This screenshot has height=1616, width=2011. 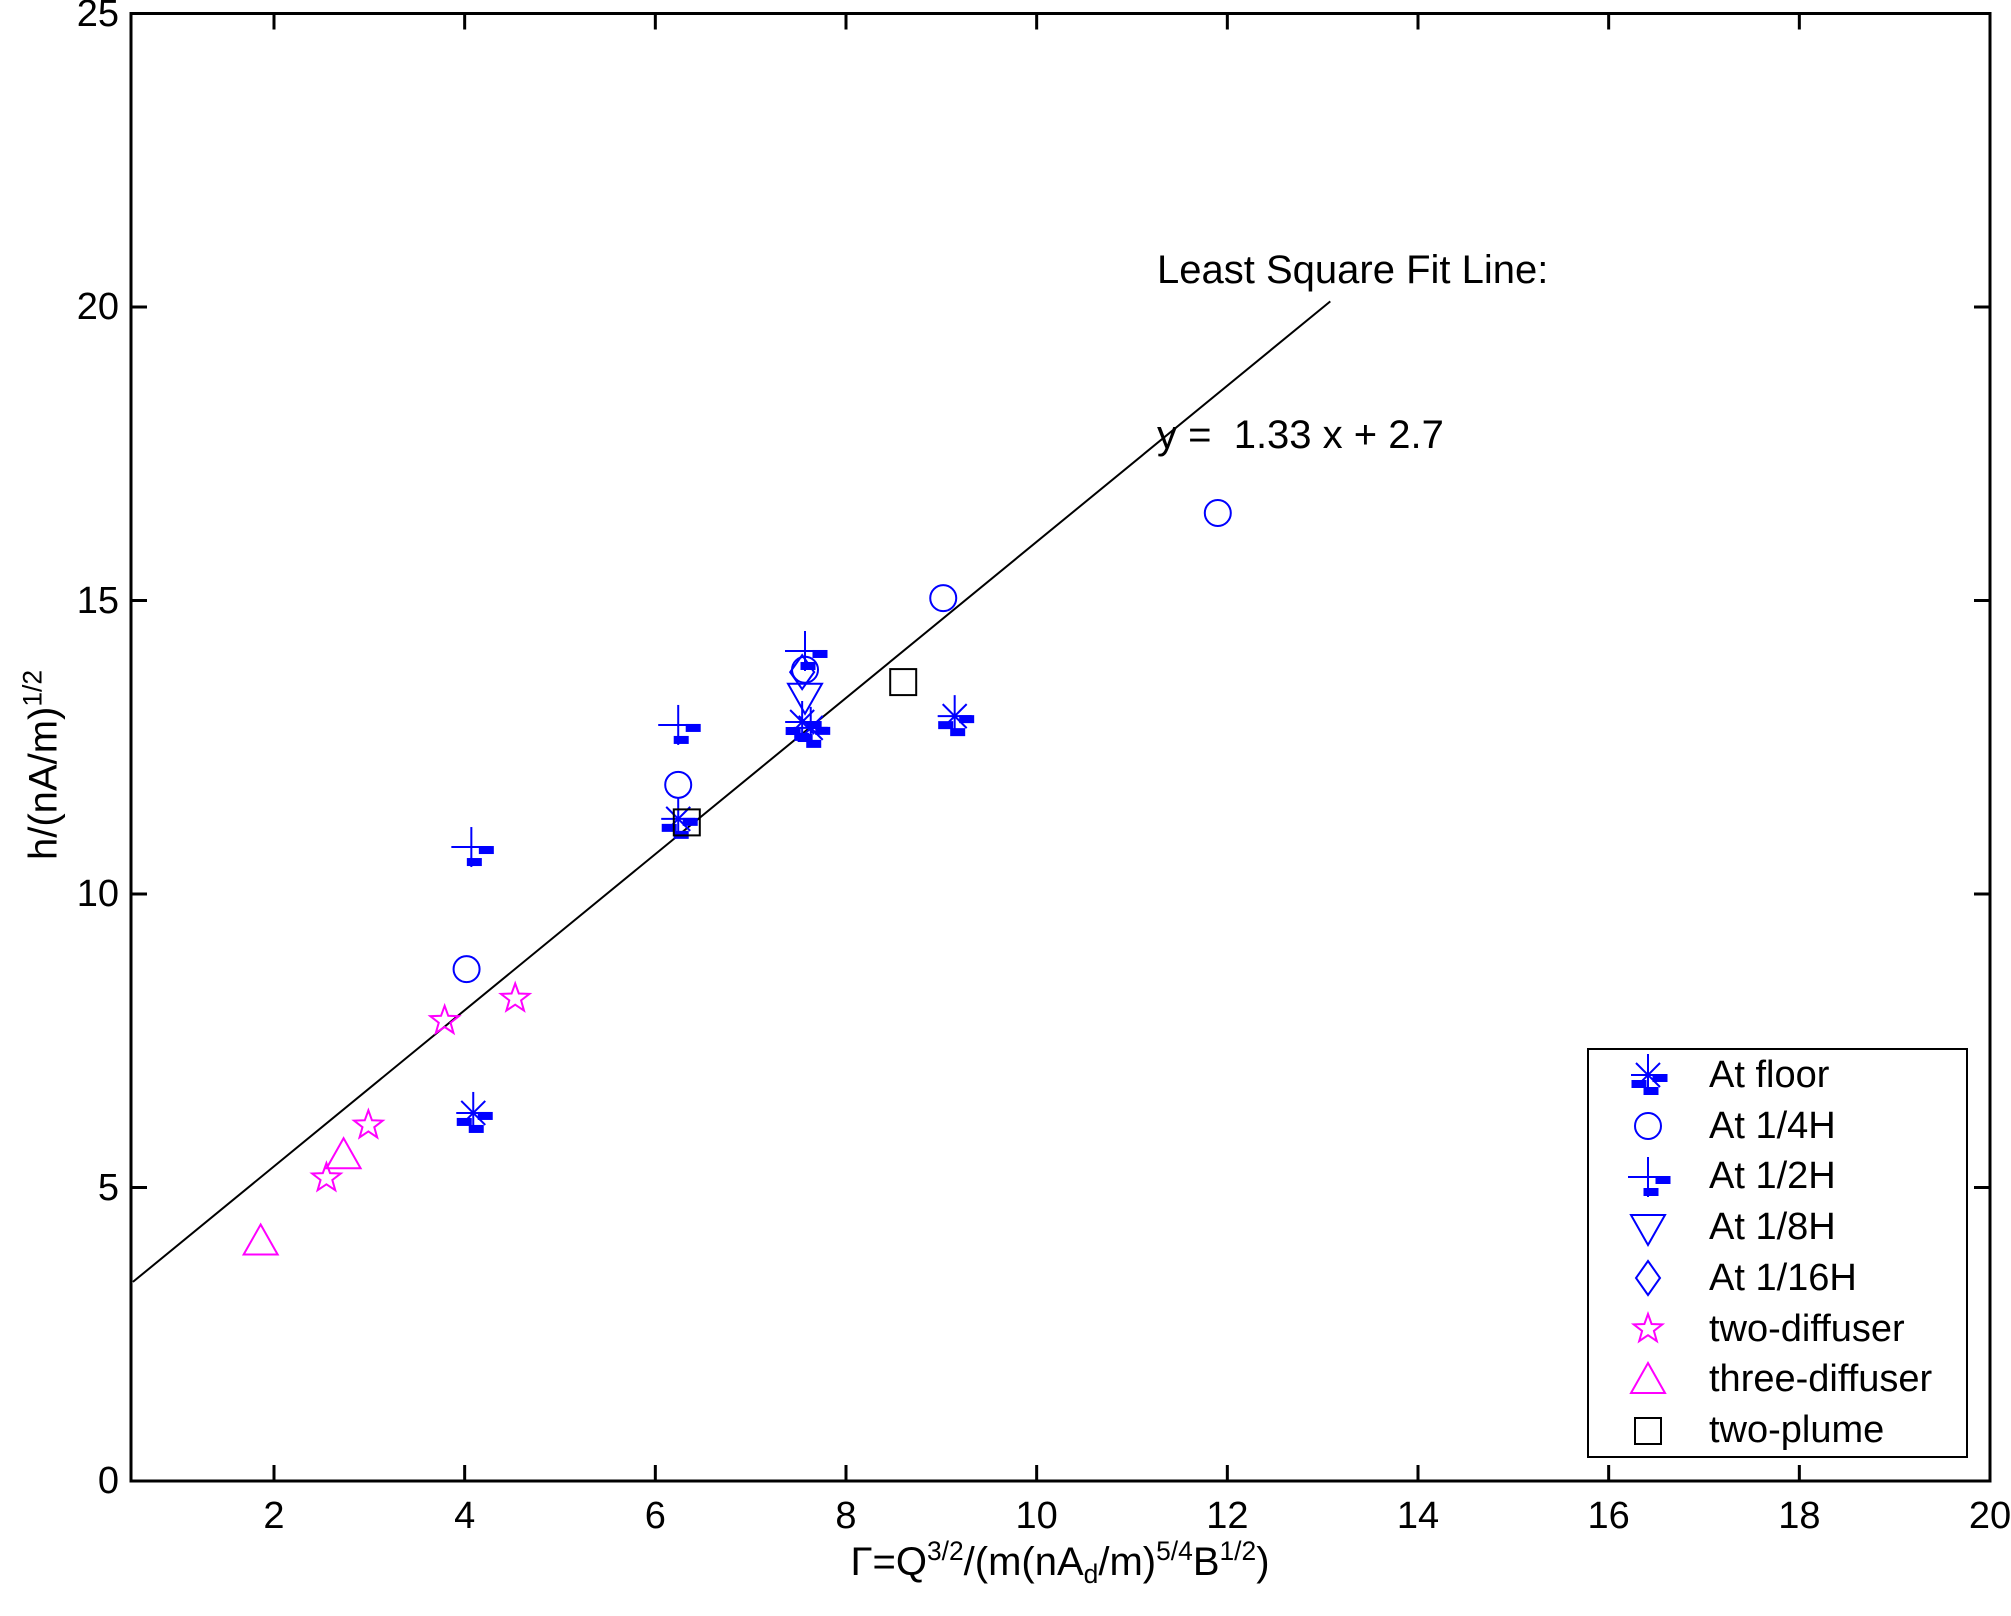 I want to click on x-tick-label: 8, so click(x=846, y=1516).